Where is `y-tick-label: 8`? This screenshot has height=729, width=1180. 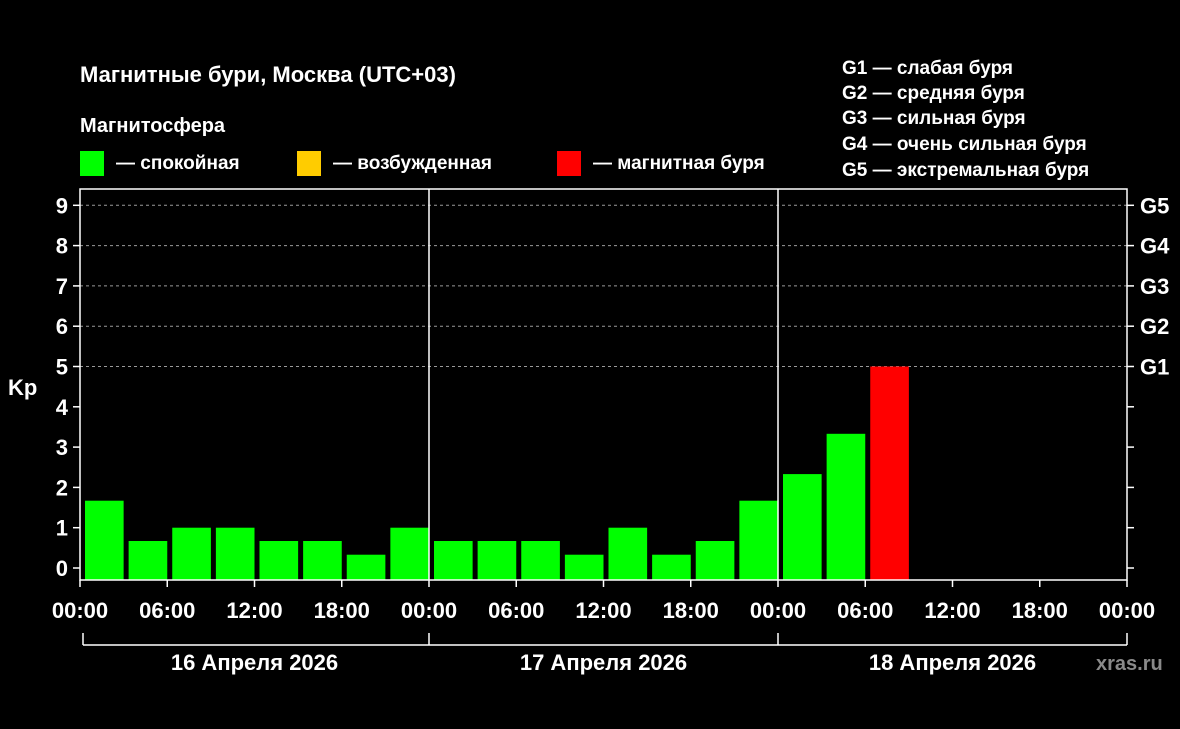
y-tick-label: 8 is located at coordinates (62, 246).